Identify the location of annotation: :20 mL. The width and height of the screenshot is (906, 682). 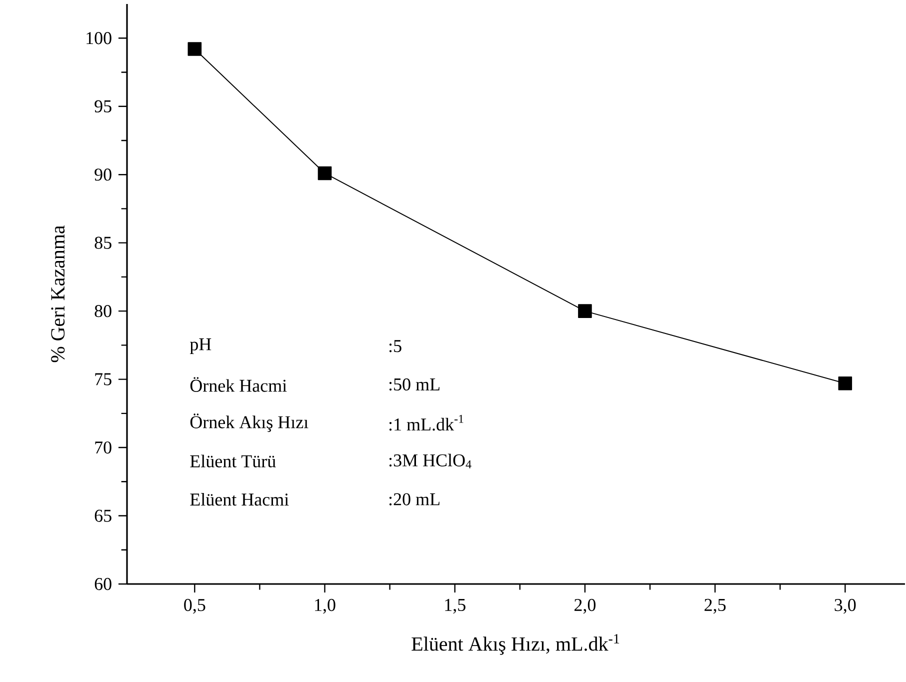
(414, 499).